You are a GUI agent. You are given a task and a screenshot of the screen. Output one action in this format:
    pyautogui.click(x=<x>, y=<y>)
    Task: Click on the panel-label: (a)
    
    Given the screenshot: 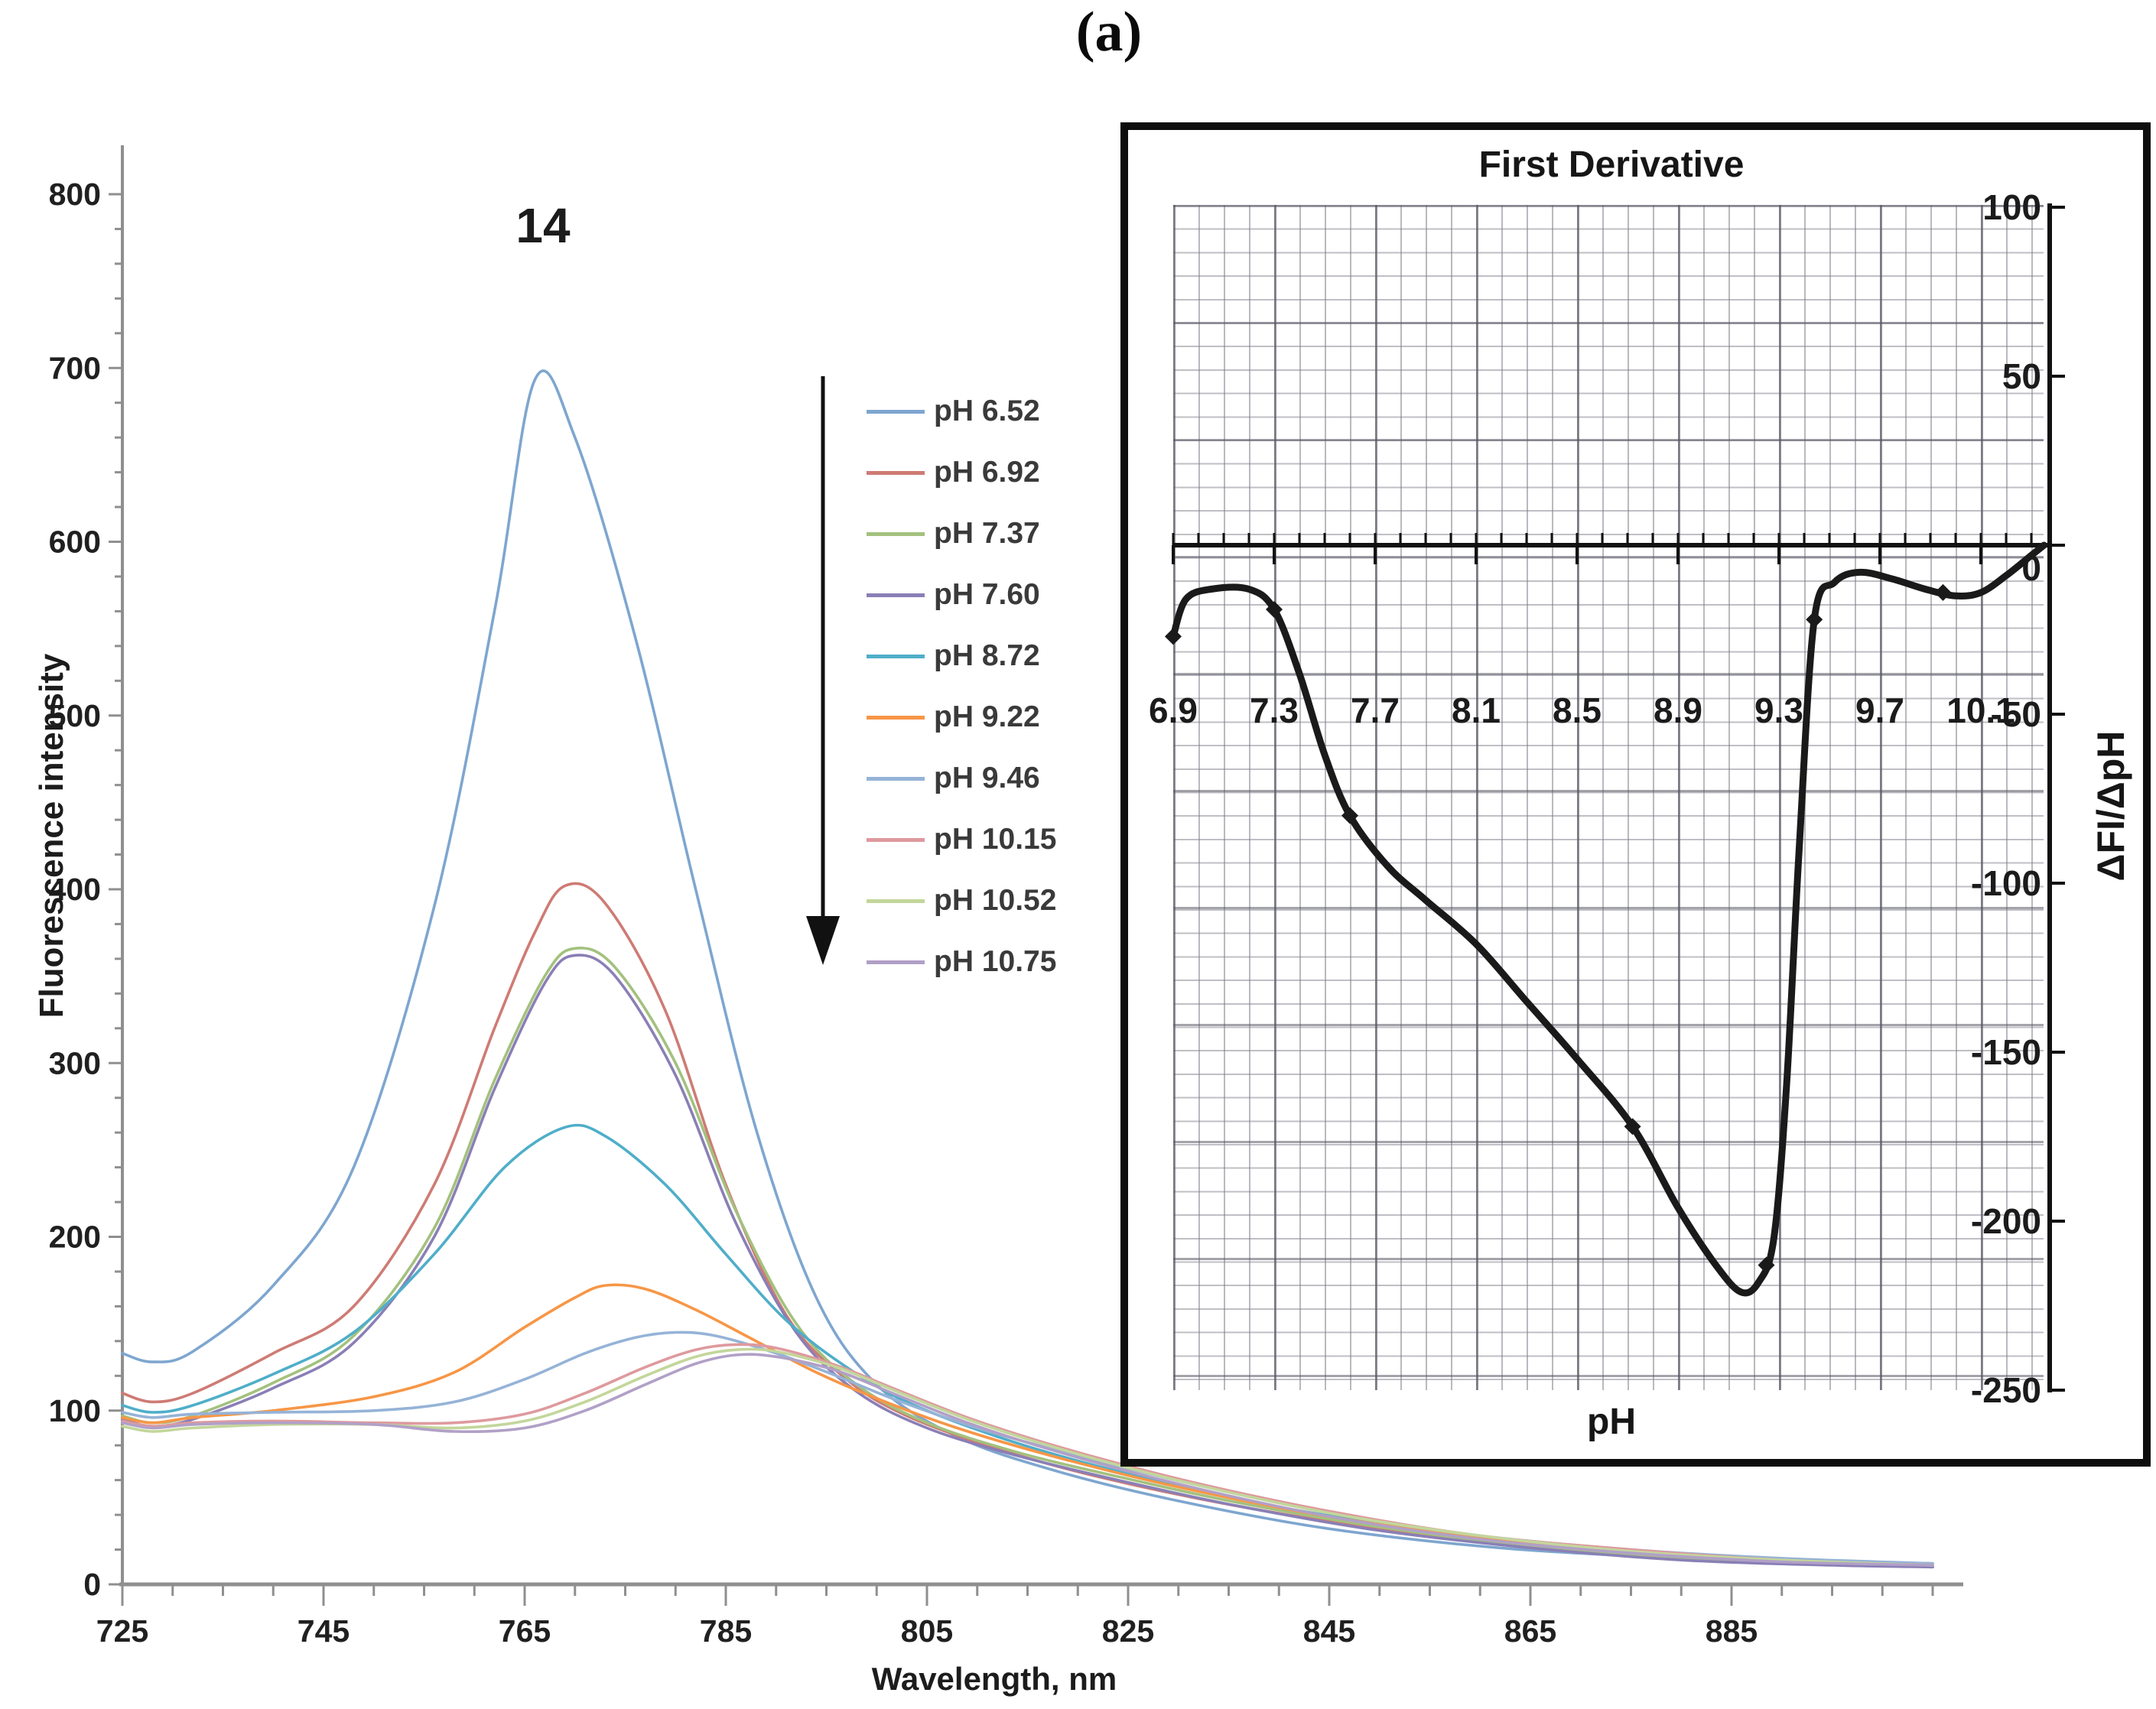 What is the action you would take?
    pyautogui.click(x=1109, y=32)
    